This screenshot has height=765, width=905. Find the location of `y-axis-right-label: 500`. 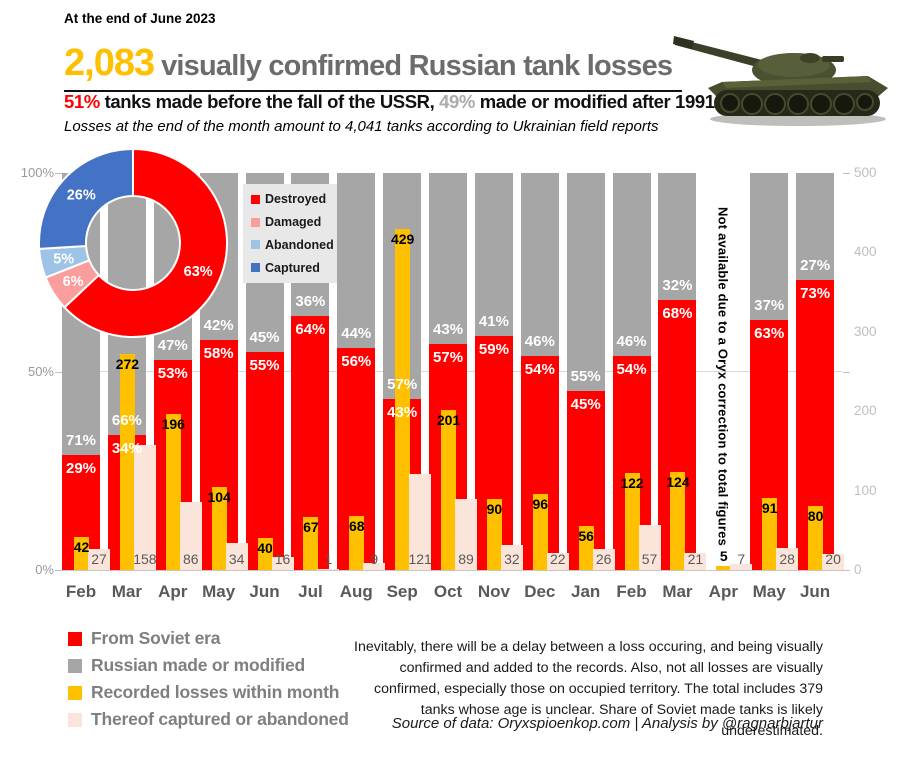

y-axis-right-label: 500 is located at coordinates (865, 172).